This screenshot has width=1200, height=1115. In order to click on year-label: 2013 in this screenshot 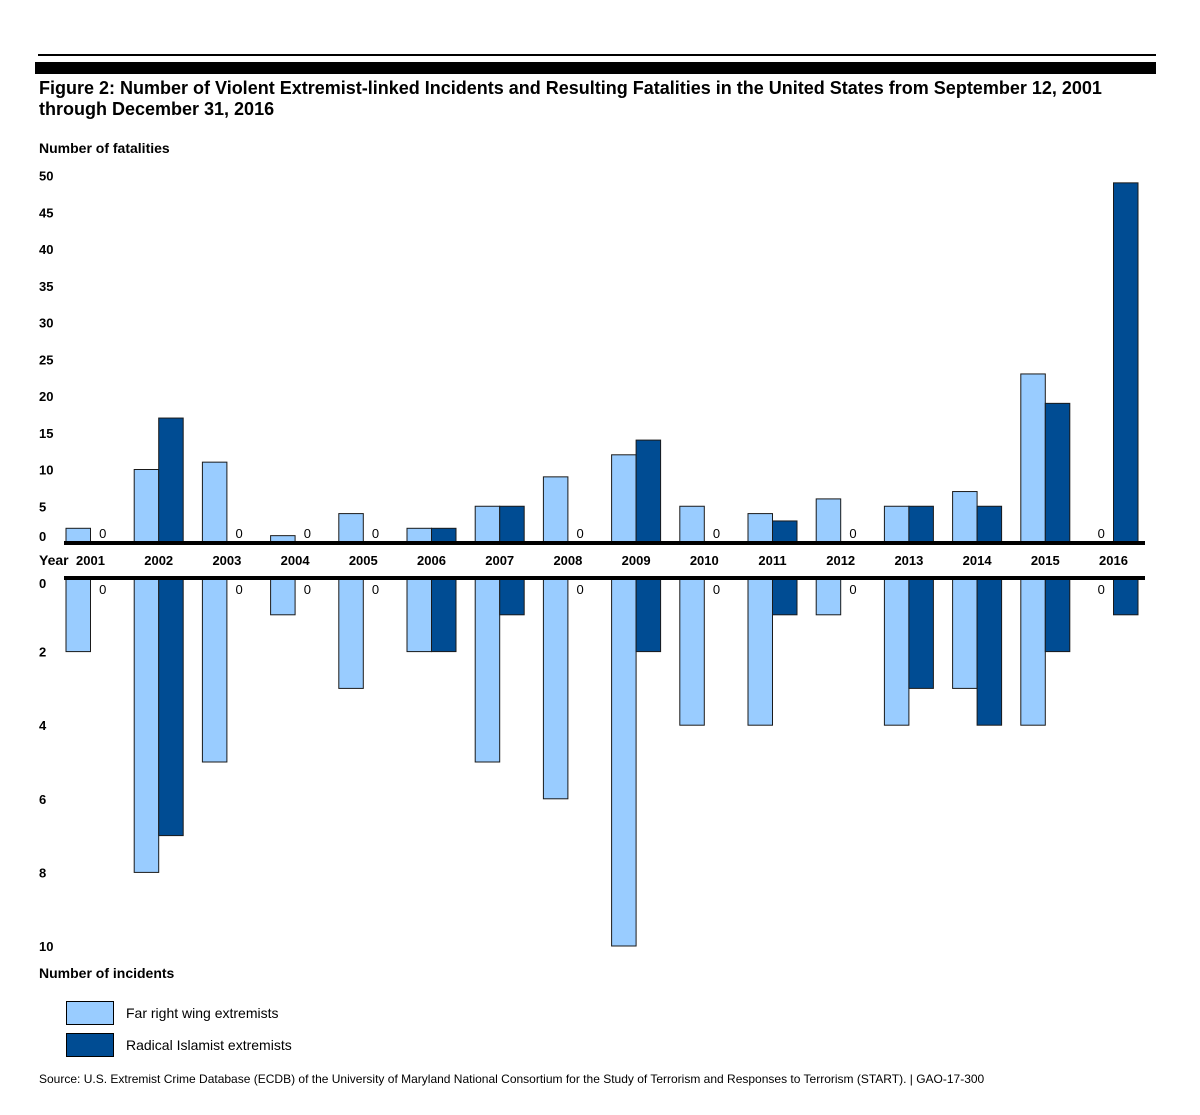, I will do `click(908, 560)`.